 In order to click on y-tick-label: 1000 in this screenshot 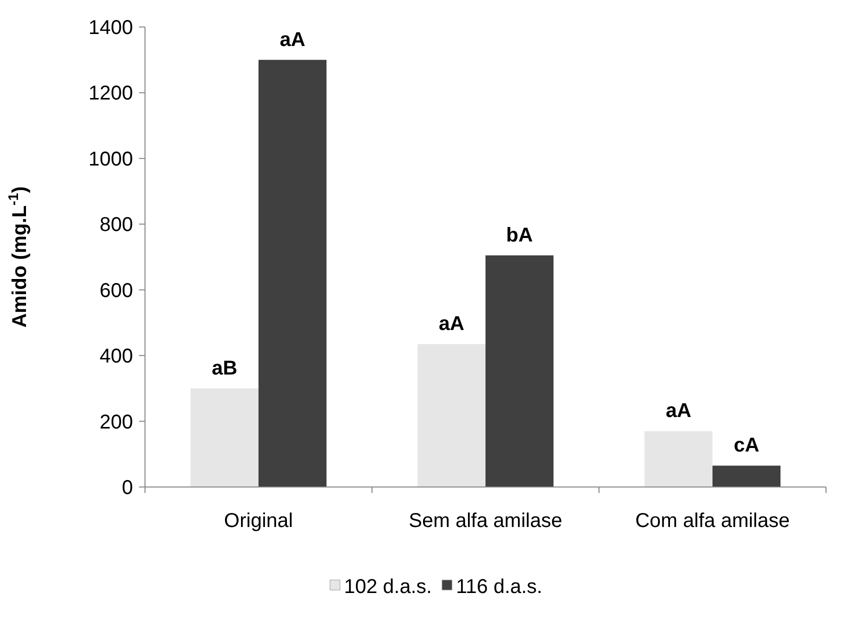, I will do `click(110, 159)`.